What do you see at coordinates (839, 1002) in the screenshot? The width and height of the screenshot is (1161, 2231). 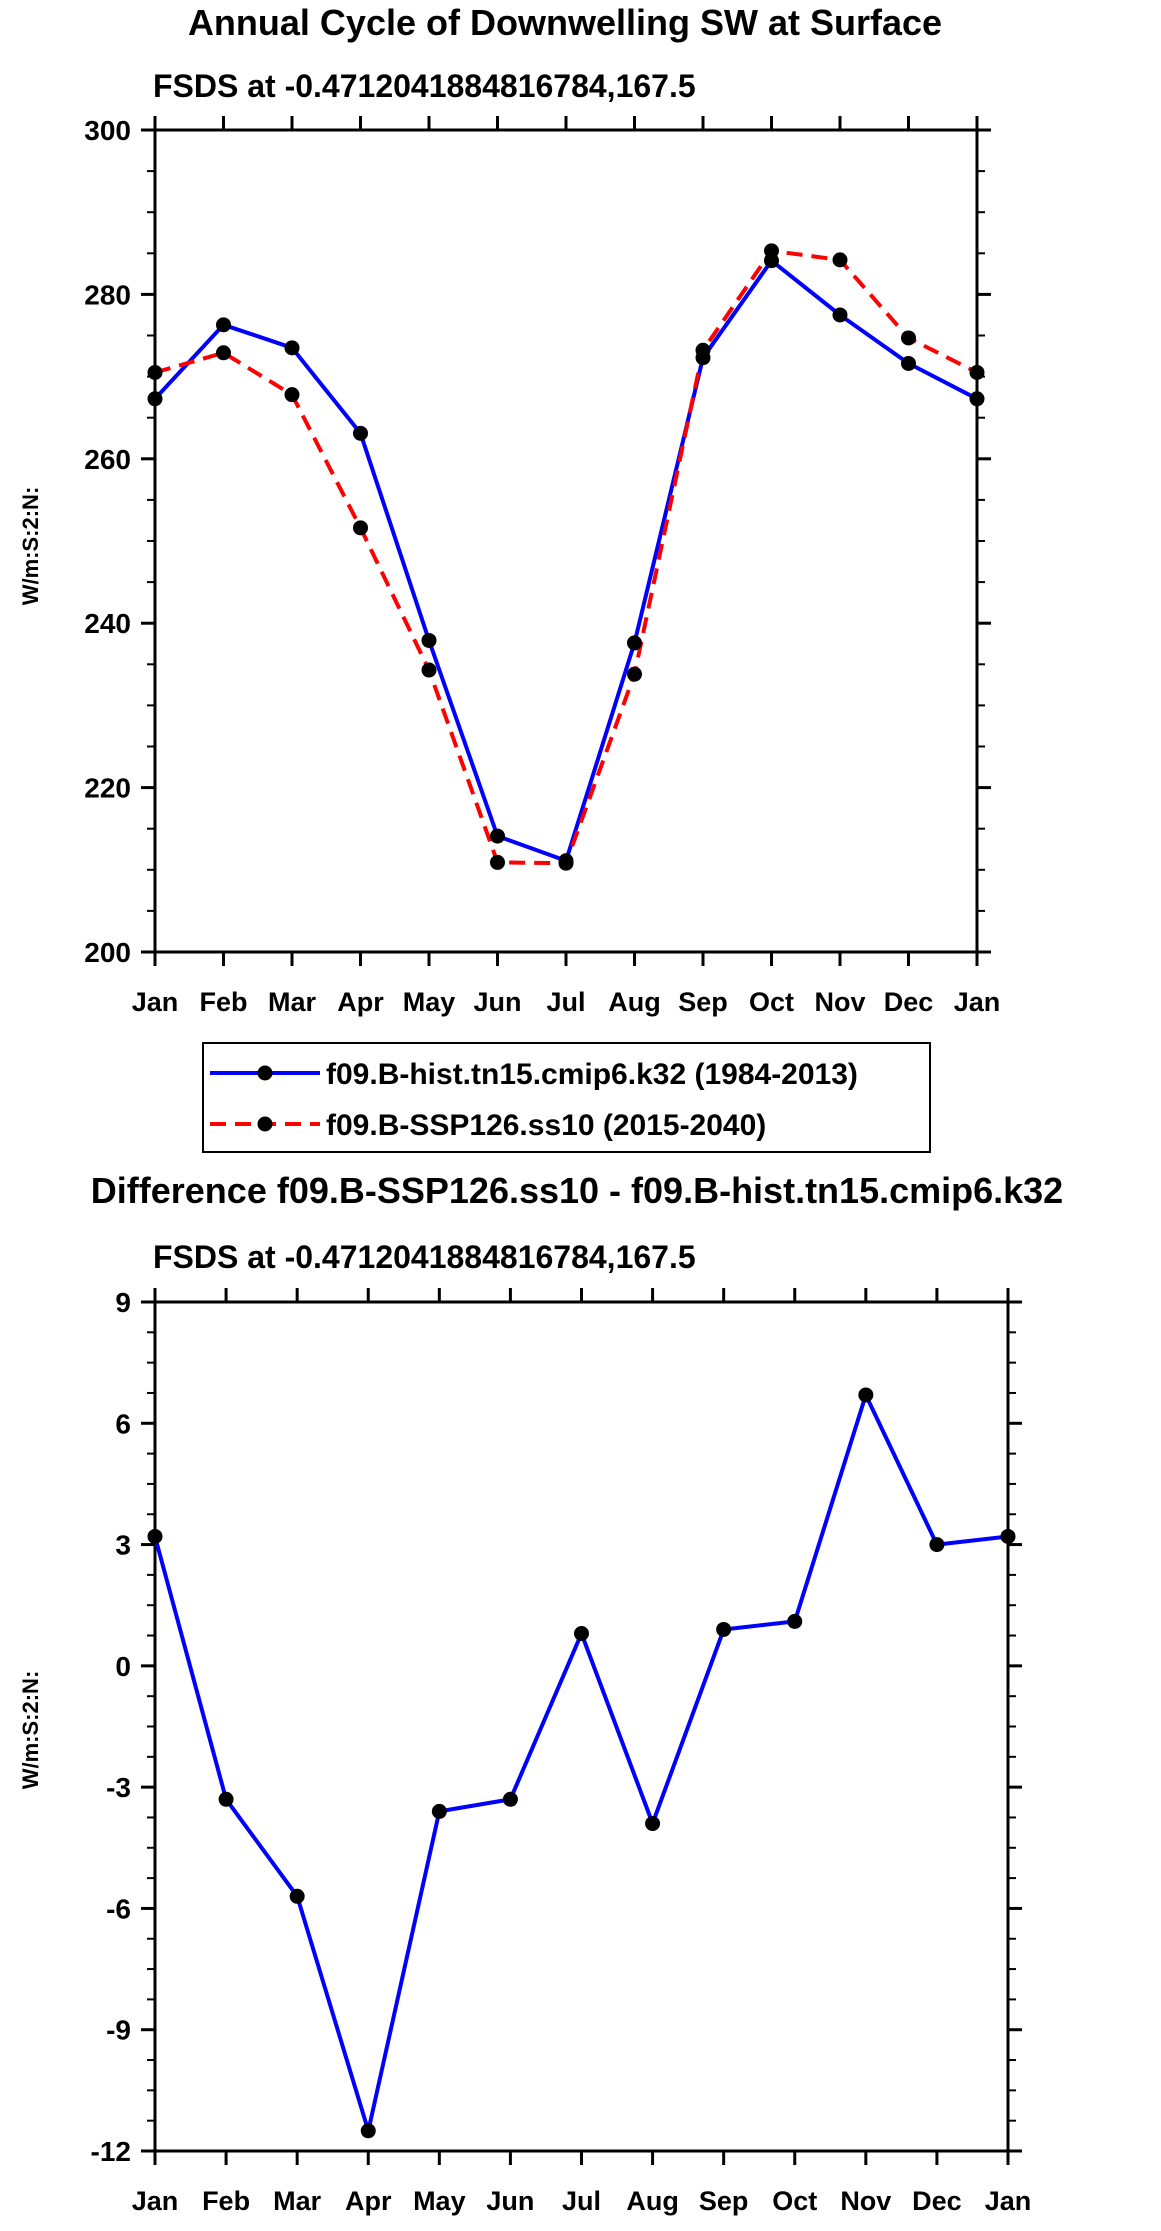 I see `chart1-xtick-label: Nov` at bounding box center [839, 1002].